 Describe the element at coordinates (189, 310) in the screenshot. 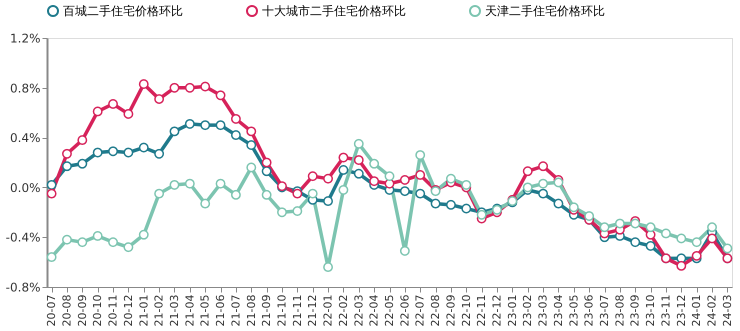

I see `x-tick-label: 21-04` at that location.